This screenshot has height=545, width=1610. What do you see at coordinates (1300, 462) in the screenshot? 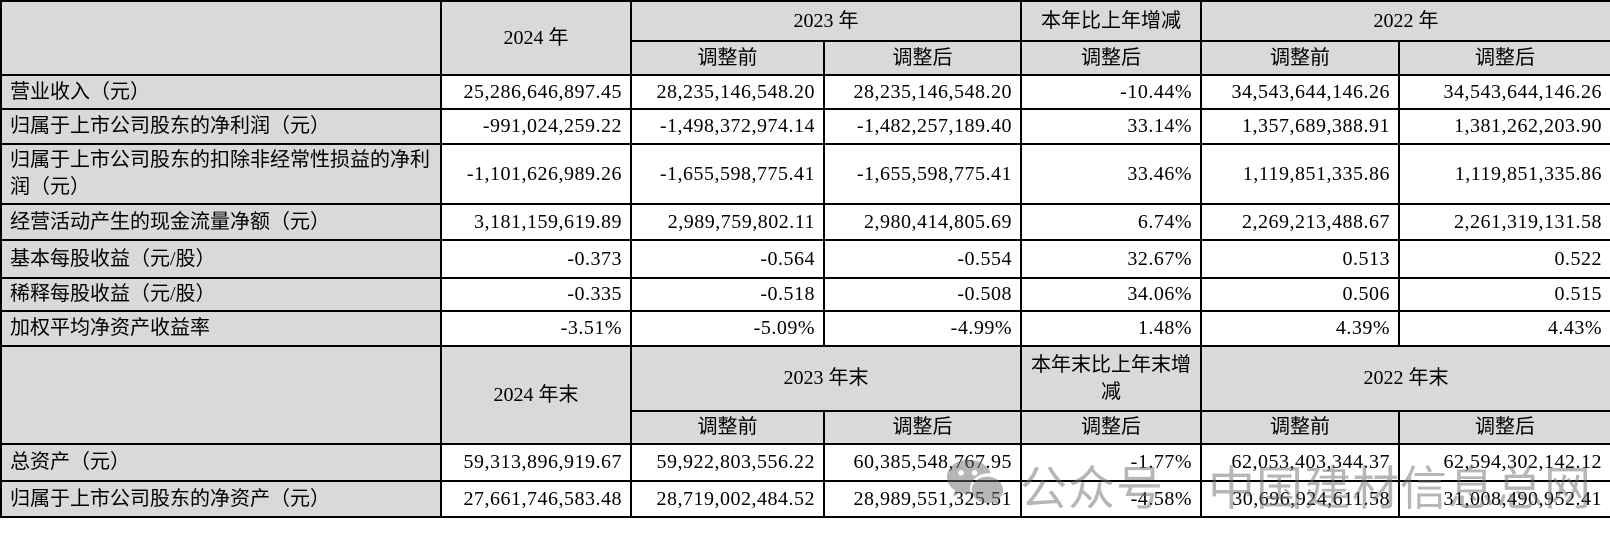
I see `total-assets-2022-before: 62,053,403,344.37` at bounding box center [1300, 462].